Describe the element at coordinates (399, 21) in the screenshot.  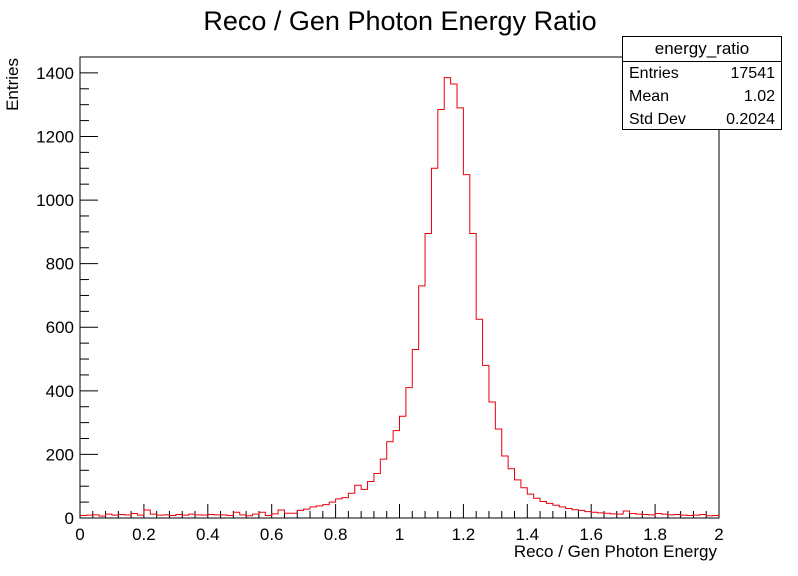
I see `chart-title: Reco / Gen Photon Energy Ratio` at that location.